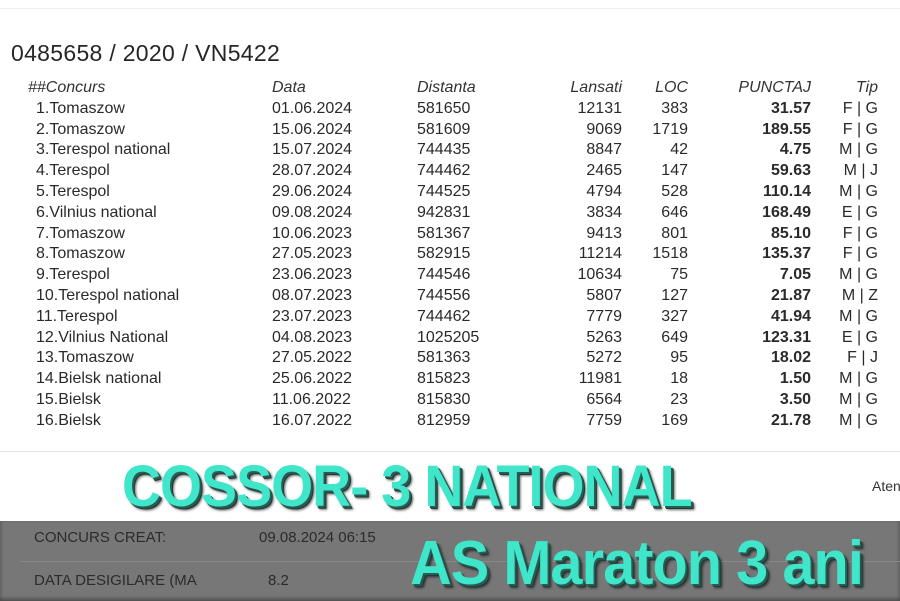 The height and width of the screenshot is (601, 900). What do you see at coordinates (80, 129) in the screenshot?
I see `cell-text: 2.Tomaszow` at bounding box center [80, 129].